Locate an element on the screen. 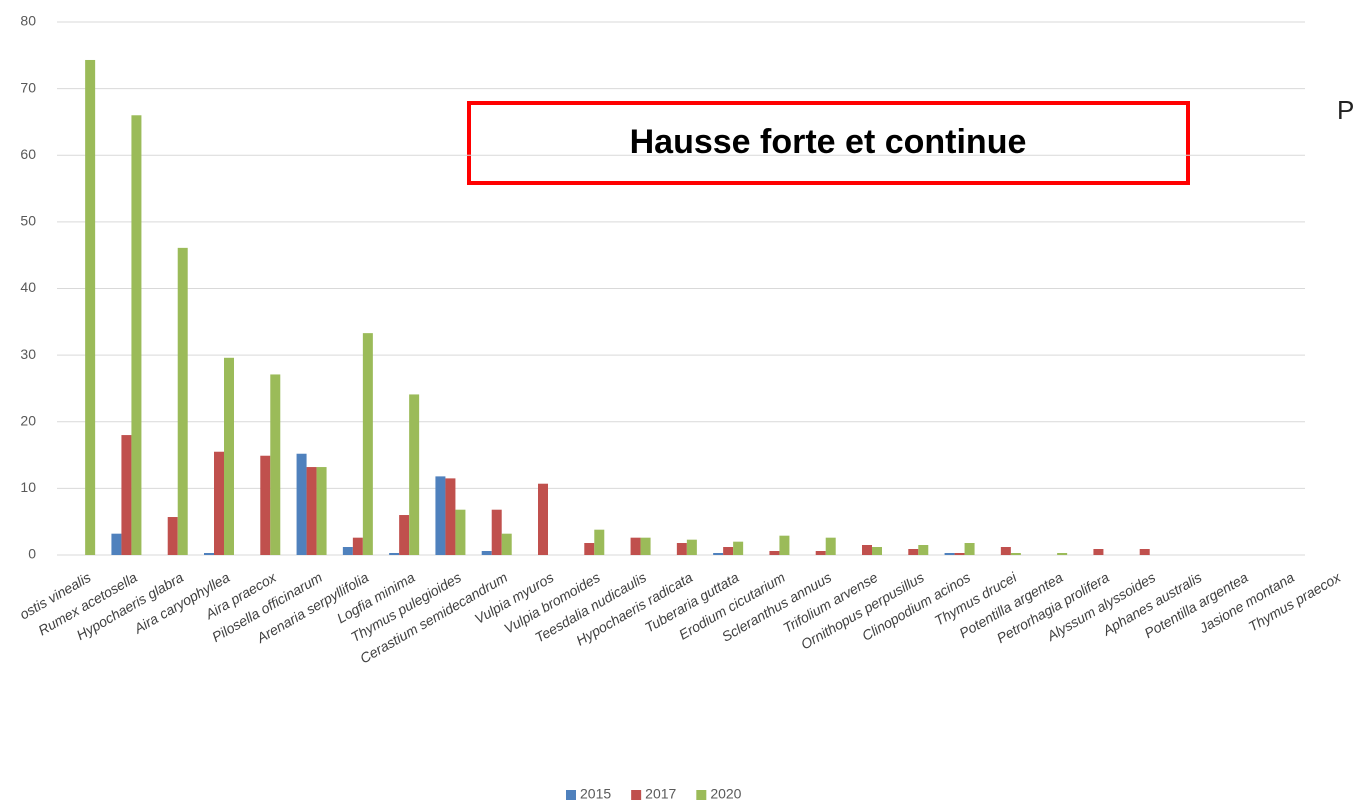 Image resolution: width=1353 pixels, height=803 pixels. y-tick-label: 40 is located at coordinates (28, 287).